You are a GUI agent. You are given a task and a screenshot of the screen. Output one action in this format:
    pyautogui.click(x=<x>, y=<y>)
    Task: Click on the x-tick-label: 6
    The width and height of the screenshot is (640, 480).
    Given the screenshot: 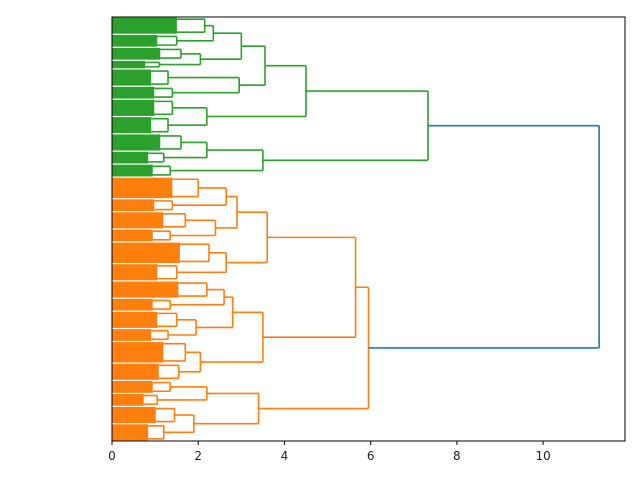 What is the action you would take?
    pyautogui.click(x=371, y=456)
    